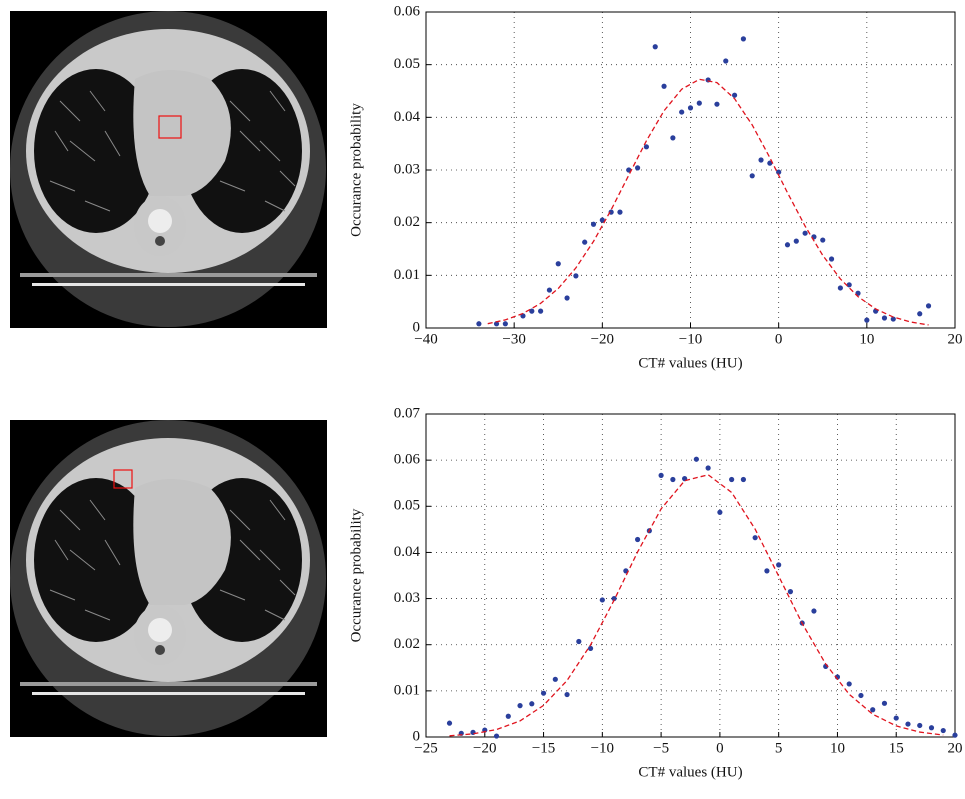 The image size is (965, 799). Describe the element at coordinates (425, 748) in the screenshot. I see `x-tick-label: −25` at that location.